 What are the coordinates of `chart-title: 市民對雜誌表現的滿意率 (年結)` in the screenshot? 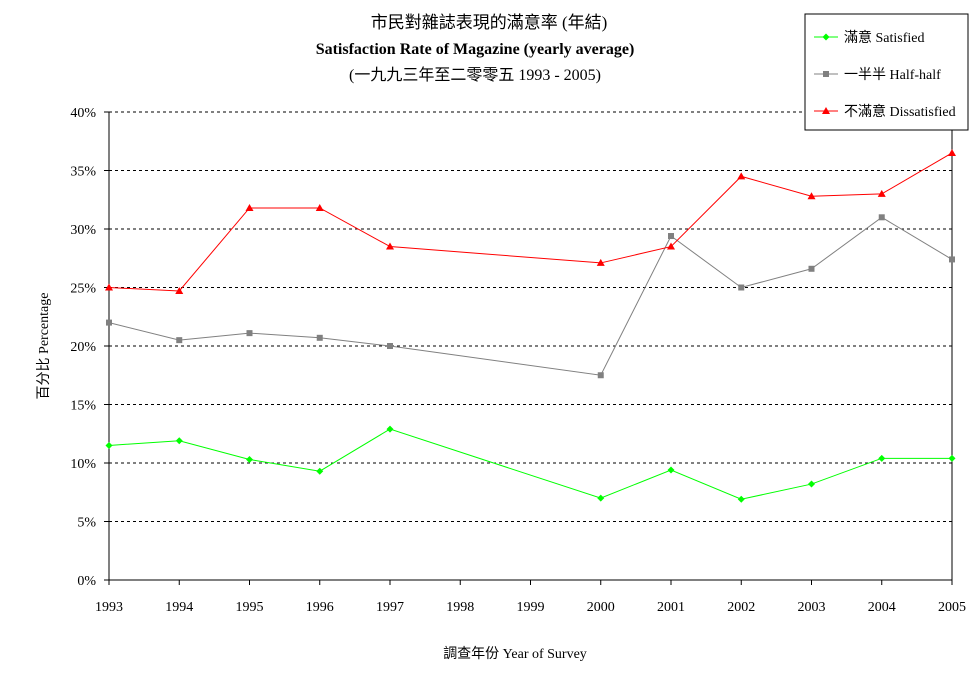 It's located at (489, 22).